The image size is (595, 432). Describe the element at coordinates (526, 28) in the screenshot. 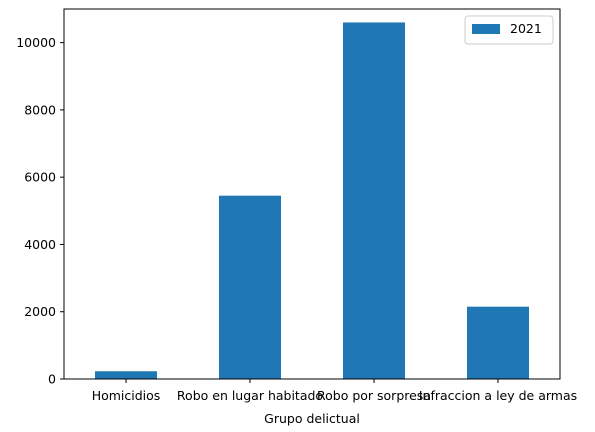

I see `legend-label: 2021` at that location.